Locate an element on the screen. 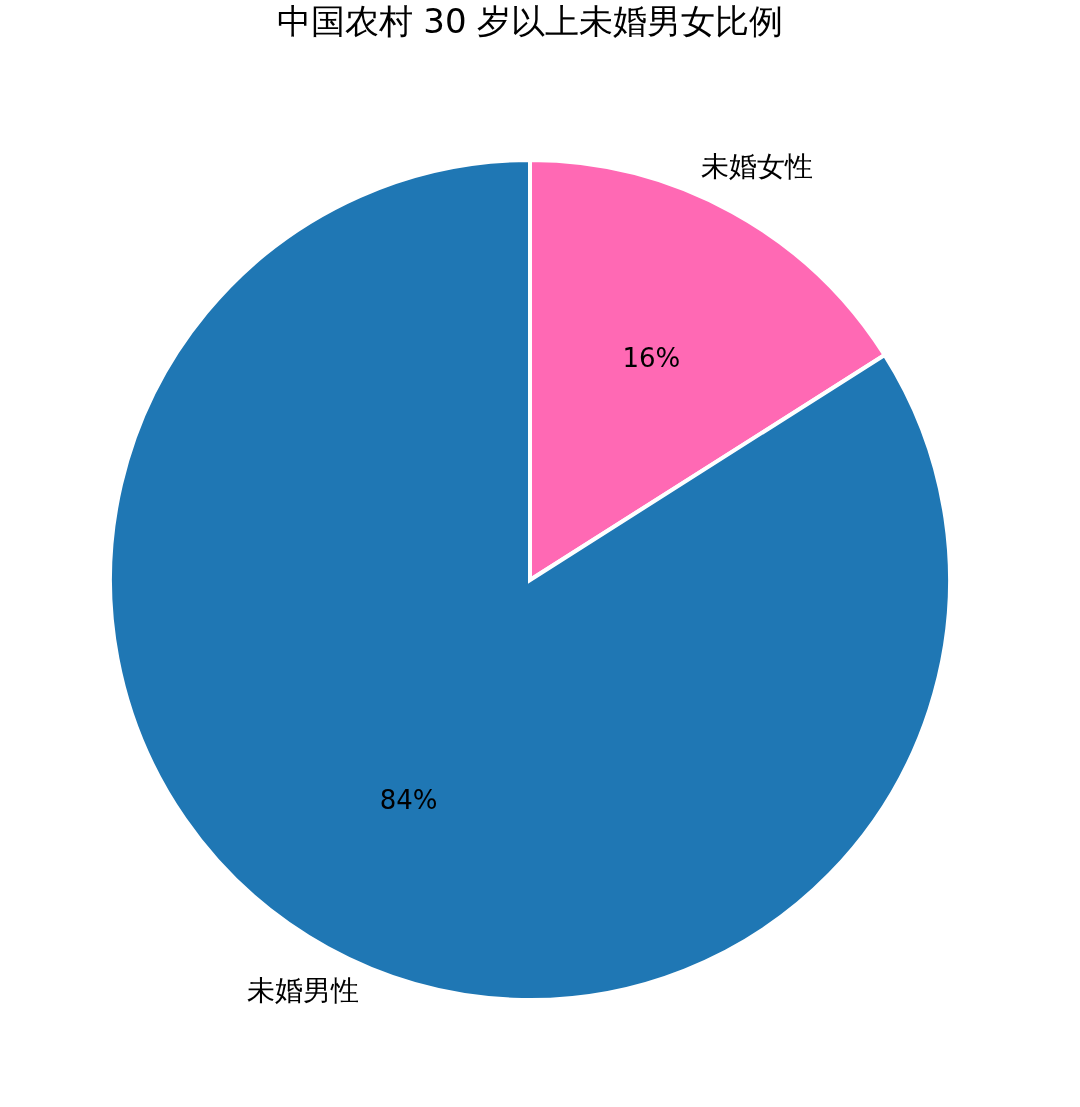 The image size is (1080, 1107). slice-label: 未婚男性 is located at coordinates (303, 991).